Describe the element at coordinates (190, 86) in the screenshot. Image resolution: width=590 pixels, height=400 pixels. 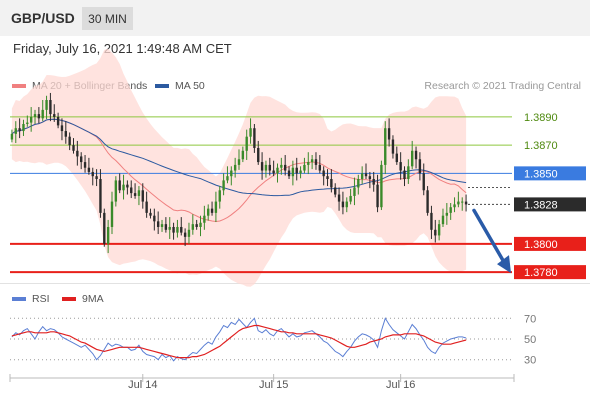
I see `ma50-legend-label: MA 50` at that location.